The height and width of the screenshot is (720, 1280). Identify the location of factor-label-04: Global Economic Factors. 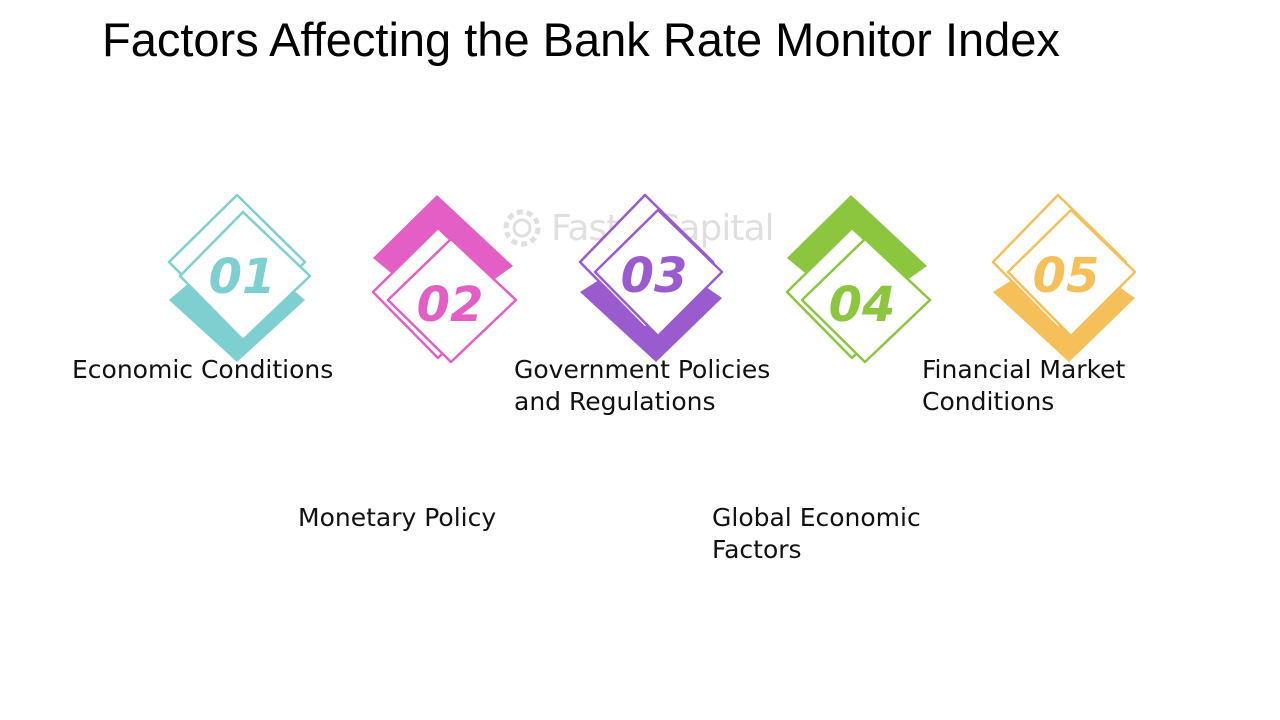
(816, 534).